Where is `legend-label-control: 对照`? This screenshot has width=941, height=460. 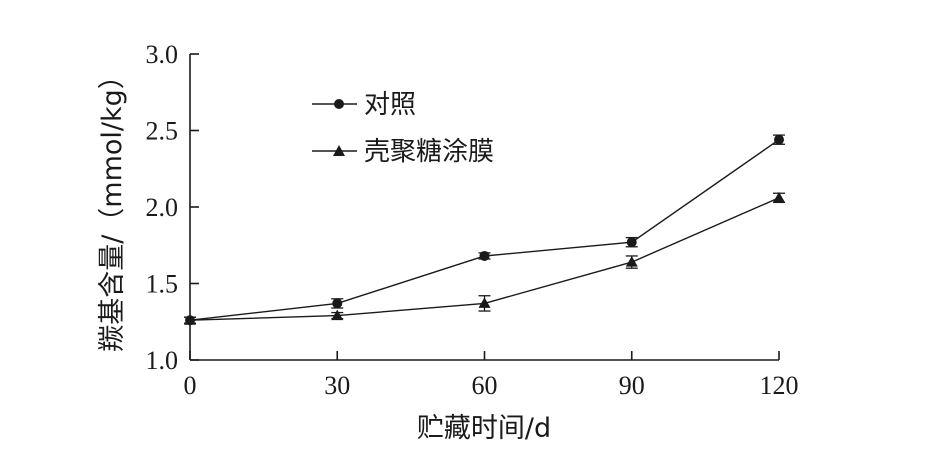
legend-label-control: 对照 is located at coordinates (390, 105).